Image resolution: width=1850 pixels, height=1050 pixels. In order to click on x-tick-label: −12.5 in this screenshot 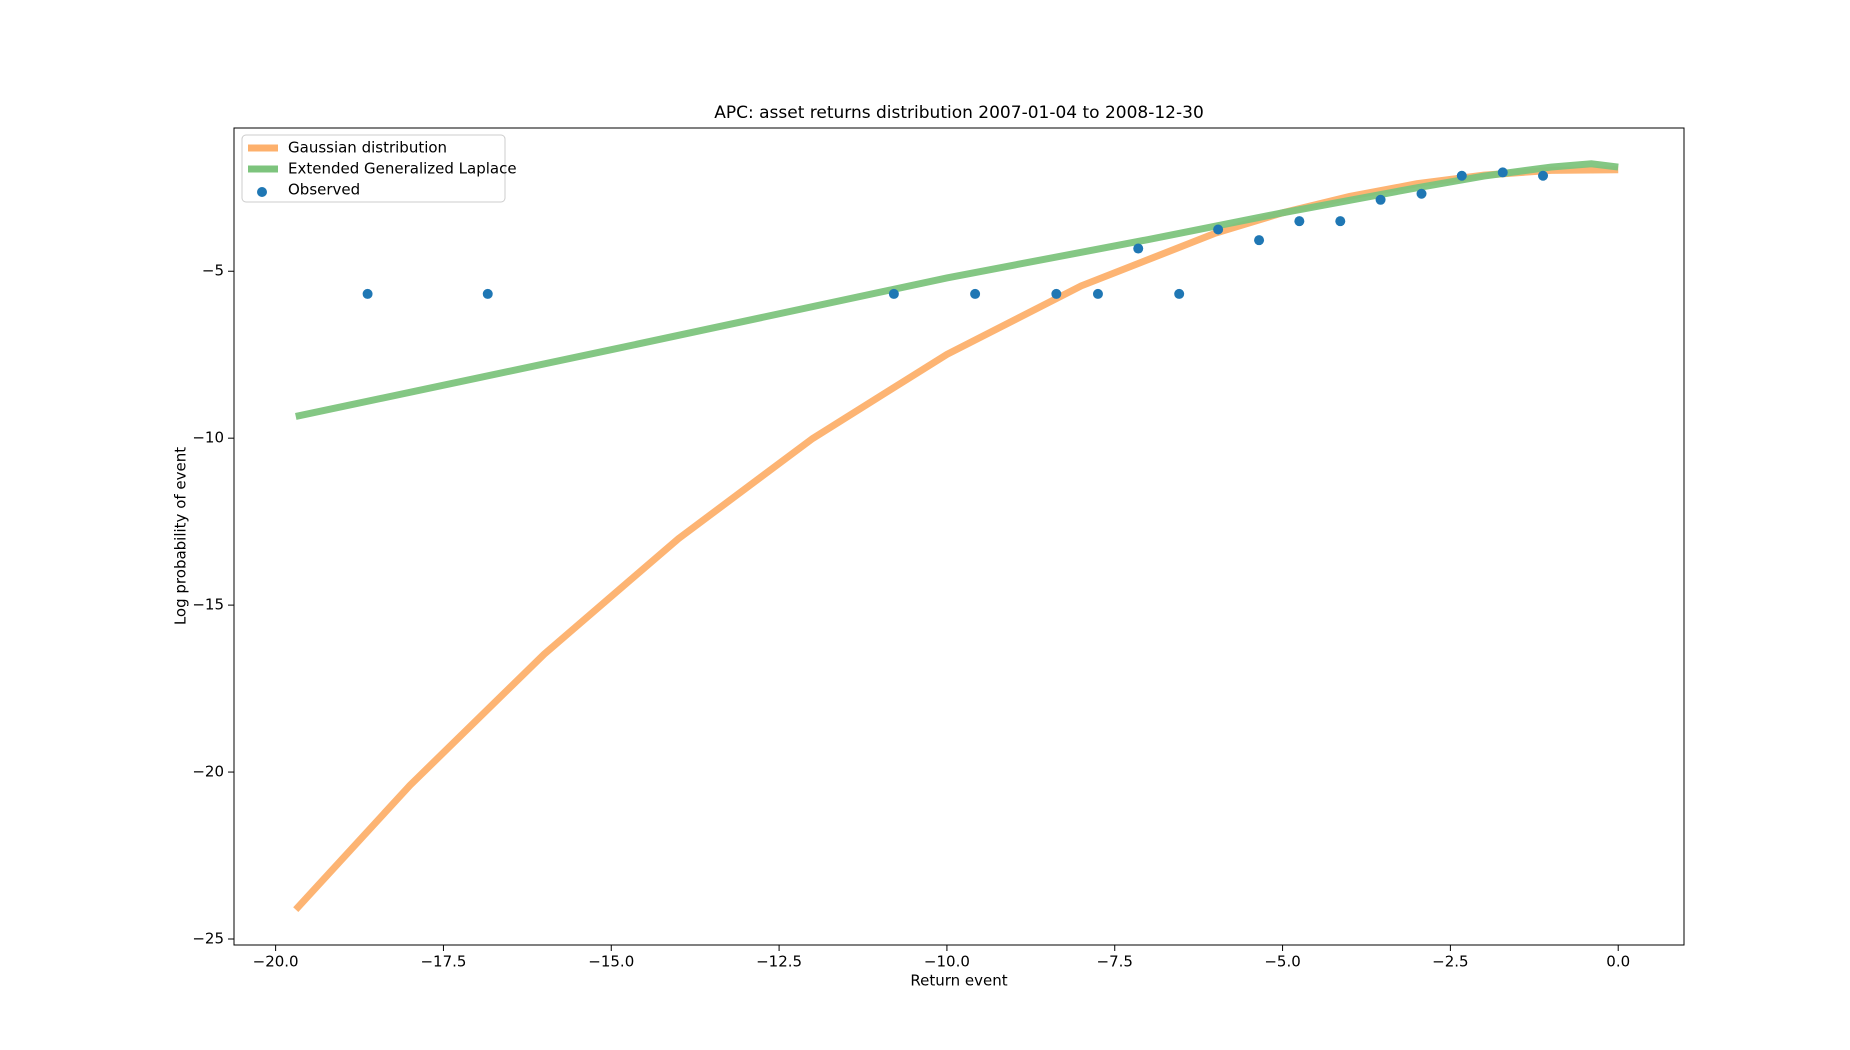, I will do `click(779, 962)`.